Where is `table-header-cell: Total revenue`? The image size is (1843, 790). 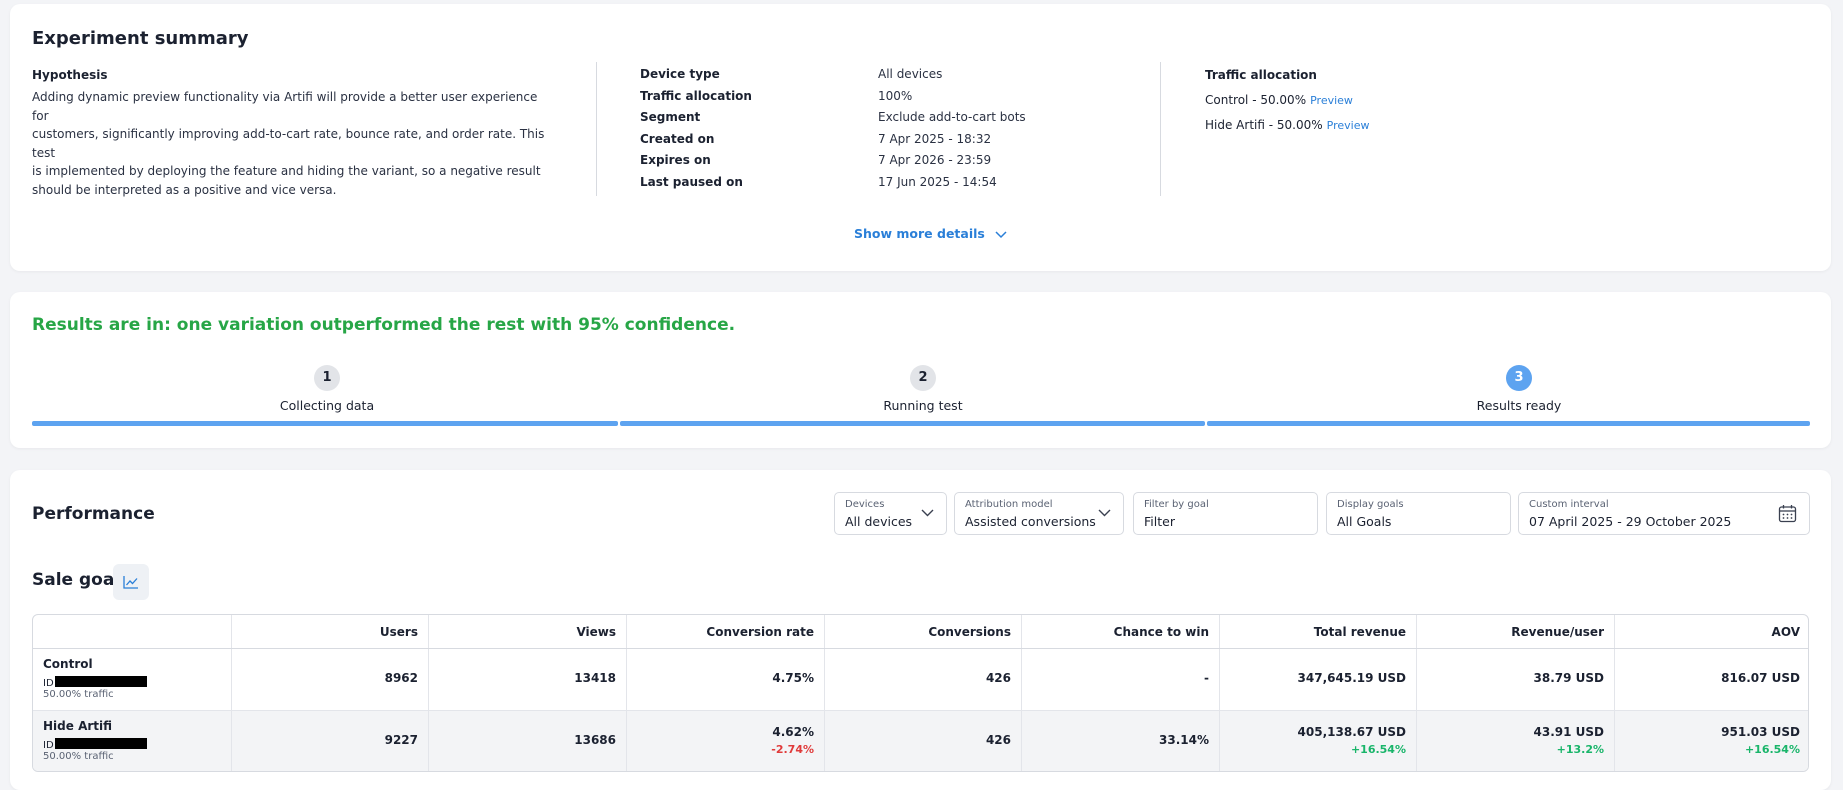
table-header-cell: Total revenue is located at coordinates (1317, 631).